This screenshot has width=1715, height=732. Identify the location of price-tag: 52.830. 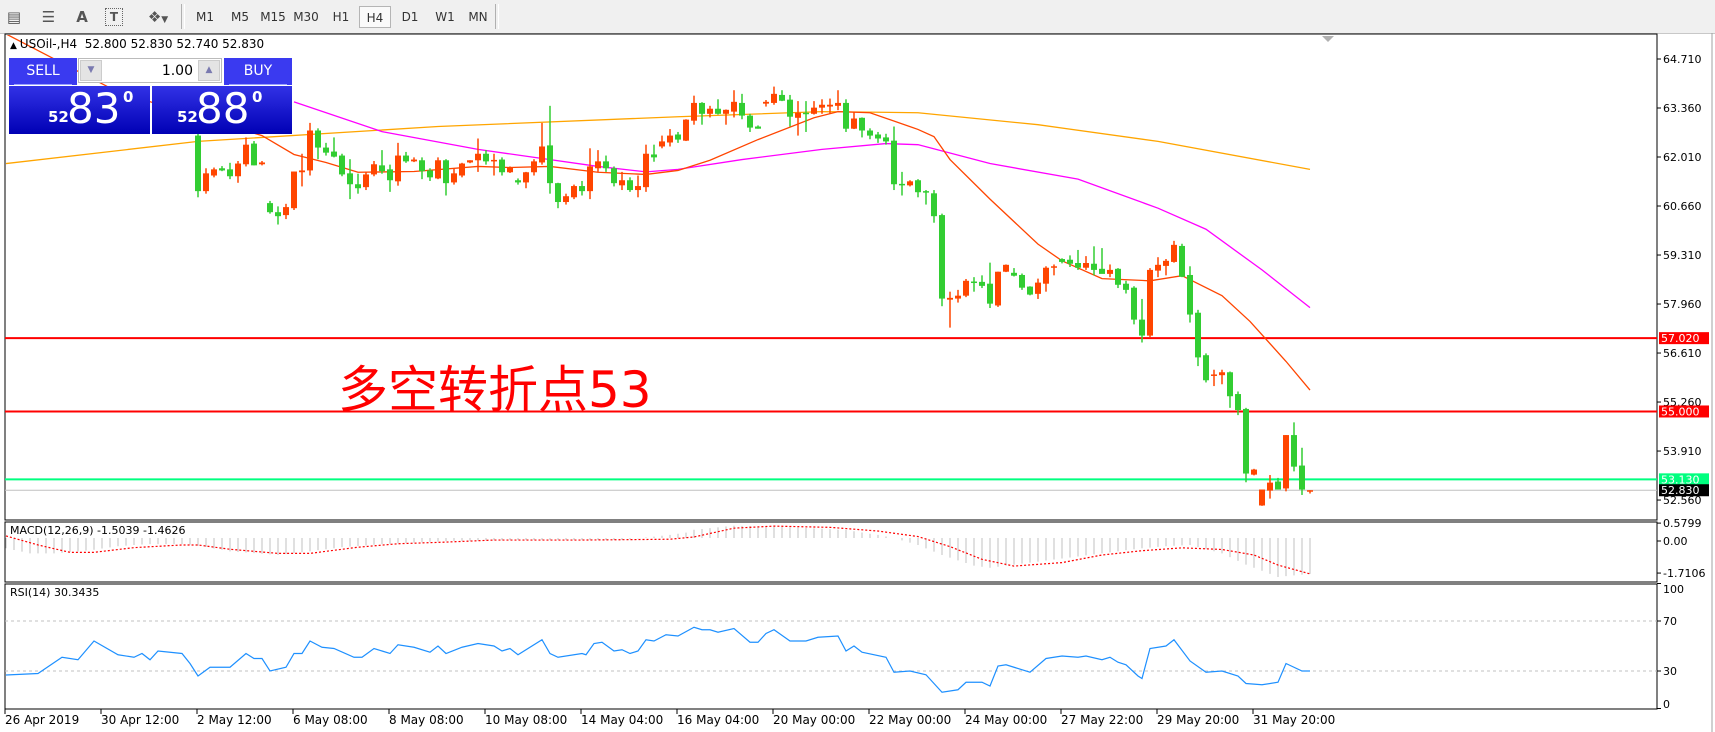
(1684, 490).